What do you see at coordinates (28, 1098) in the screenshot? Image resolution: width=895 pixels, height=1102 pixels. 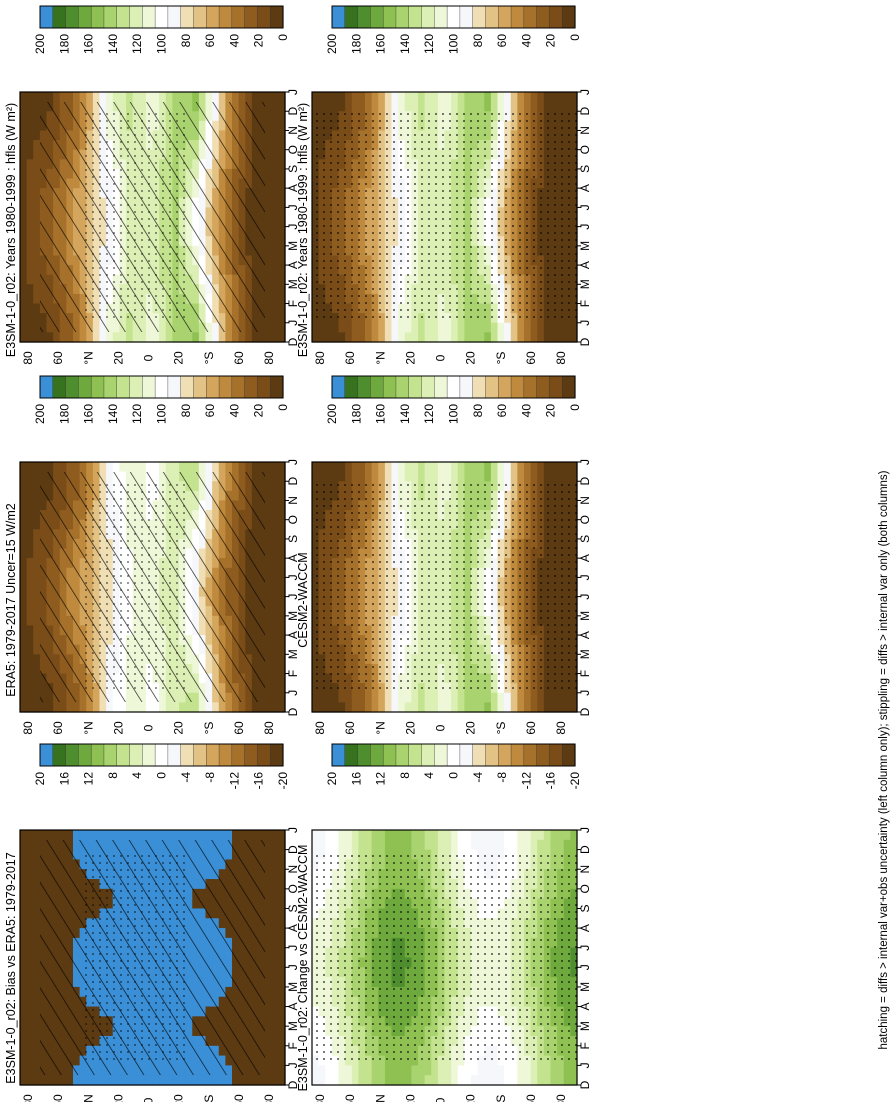 I see `y-tick-label: 80` at bounding box center [28, 1098].